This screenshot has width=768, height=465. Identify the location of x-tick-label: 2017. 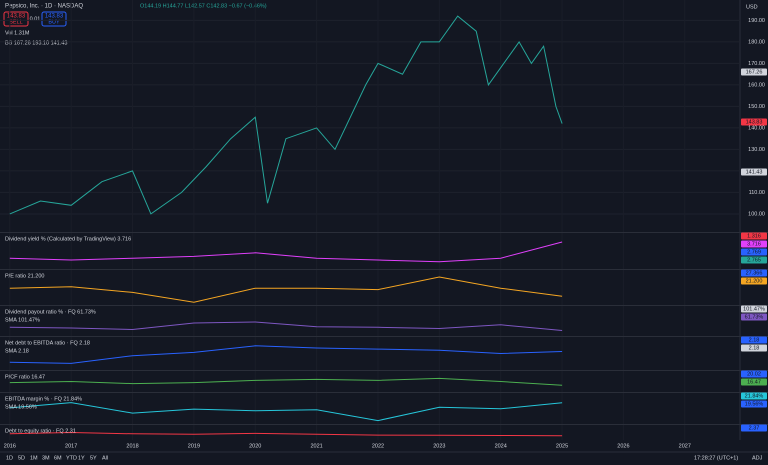
(71, 446).